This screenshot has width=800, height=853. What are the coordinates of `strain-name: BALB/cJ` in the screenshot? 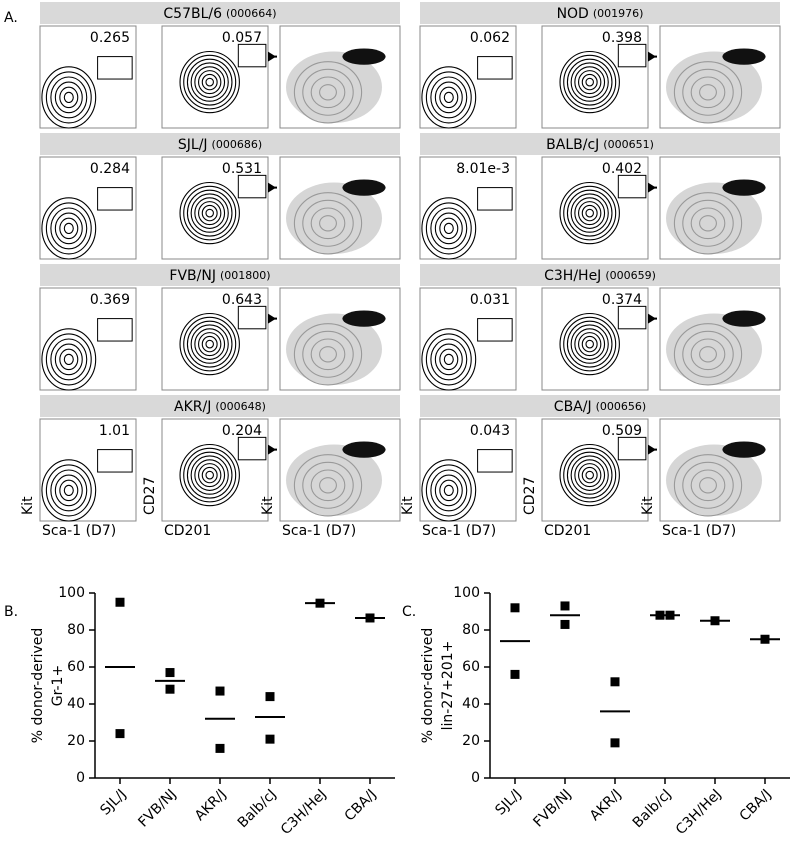 It's located at (572, 145).